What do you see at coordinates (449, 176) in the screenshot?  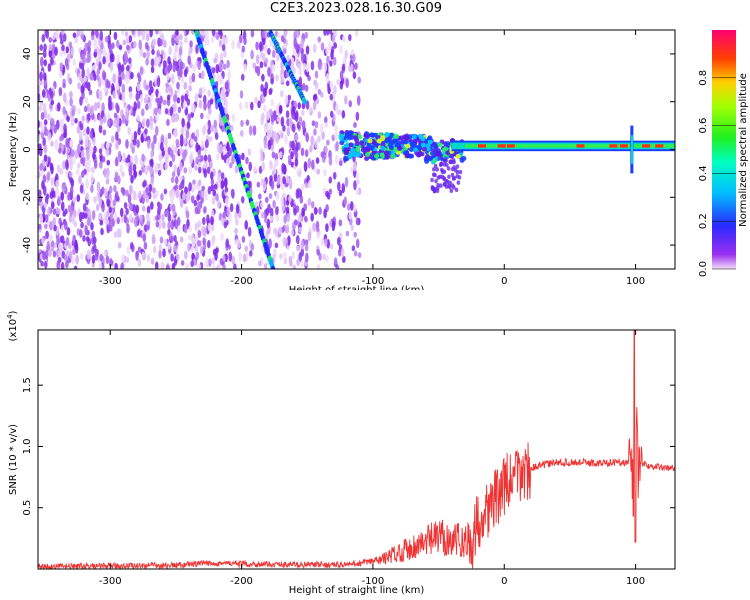 I see `echo-tail` at bounding box center [449, 176].